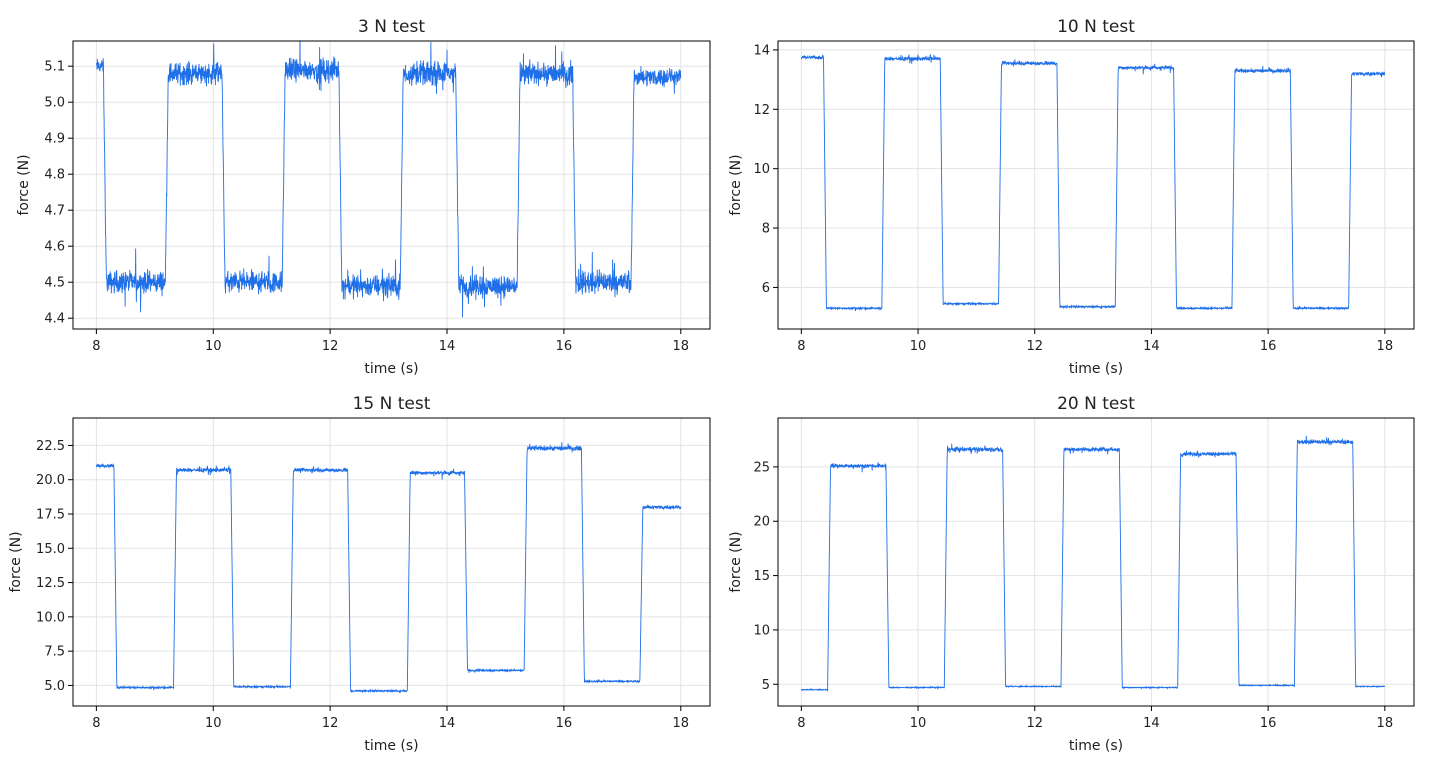 The height and width of the screenshot is (770, 1430). Describe the element at coordinates (391, 27) in the screenshot. I see `chart-title: 3 N test` at that location.